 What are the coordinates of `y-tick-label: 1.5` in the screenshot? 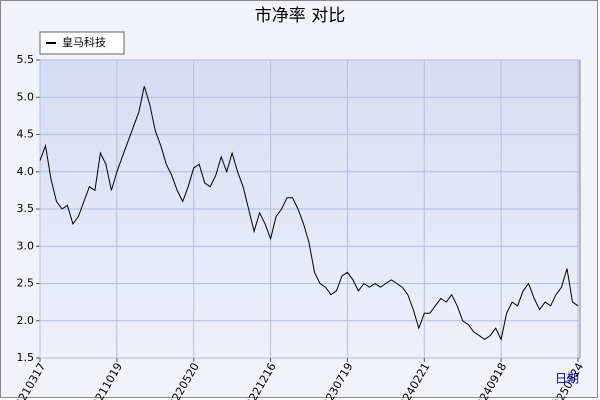 It's located at (26, 357).